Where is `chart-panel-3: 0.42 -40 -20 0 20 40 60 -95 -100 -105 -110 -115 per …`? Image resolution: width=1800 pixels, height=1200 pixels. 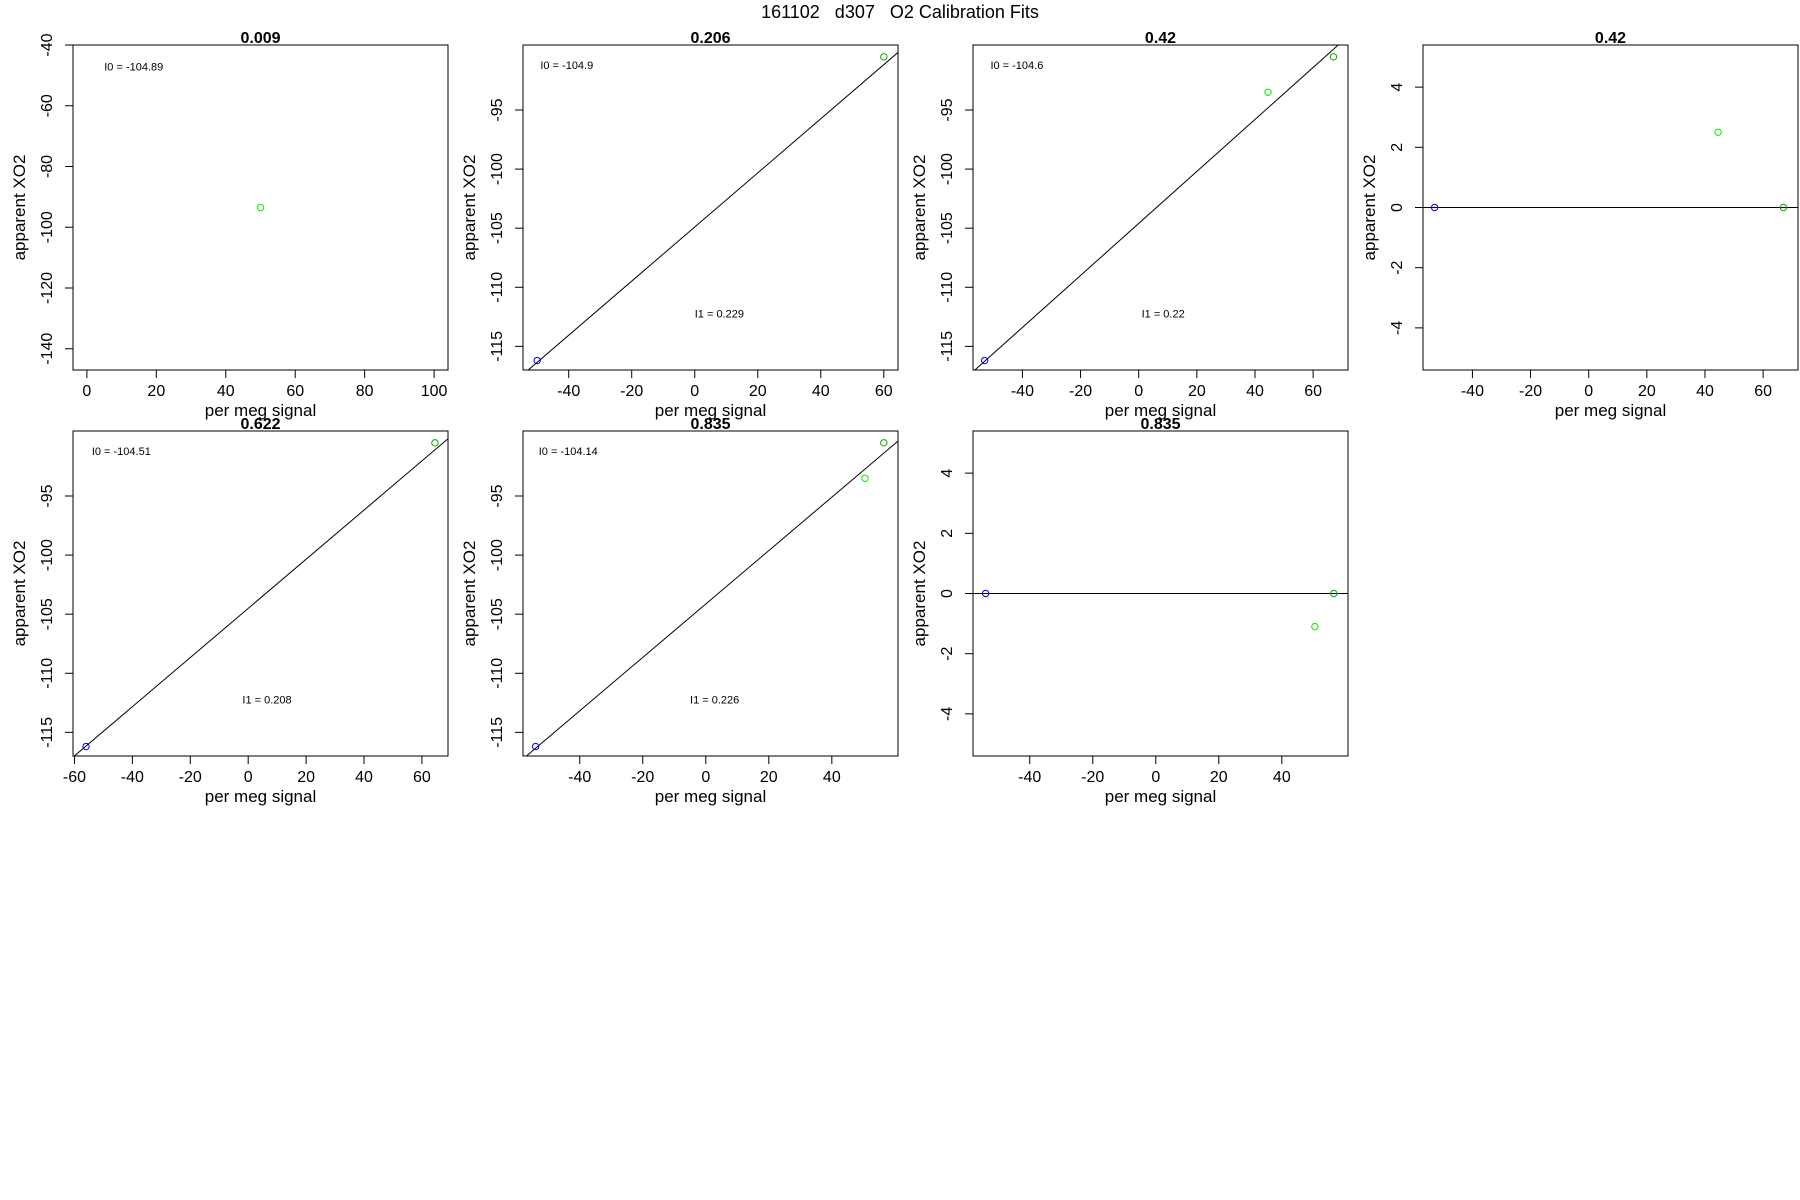 chart-panel-3: 0.42 -40 -20 0 20 40 60 -95 -100 -105 -110 -115 per … is located at coordinates (1129, 225).